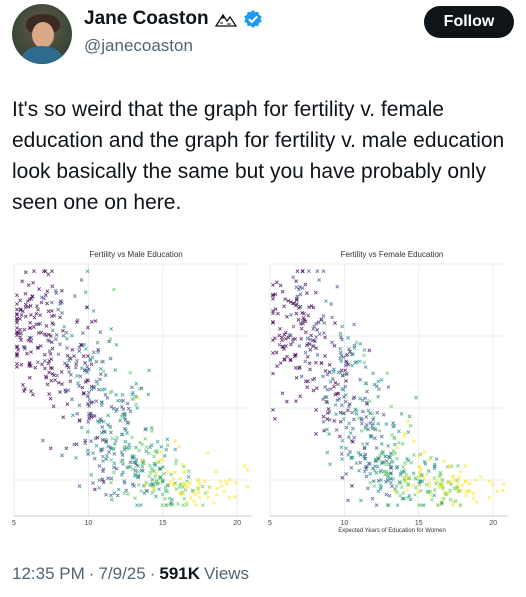 The image size is (526, 597). I want to click on avatar, so click(42, 34).